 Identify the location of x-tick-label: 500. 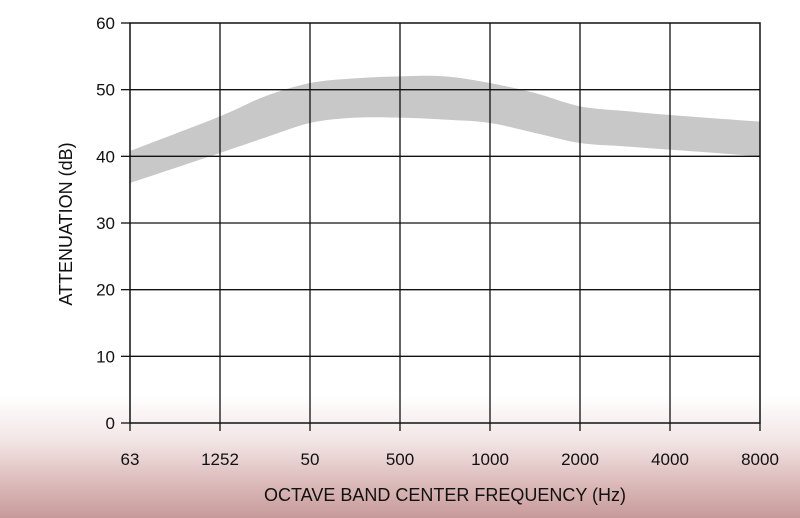
(400, 459).